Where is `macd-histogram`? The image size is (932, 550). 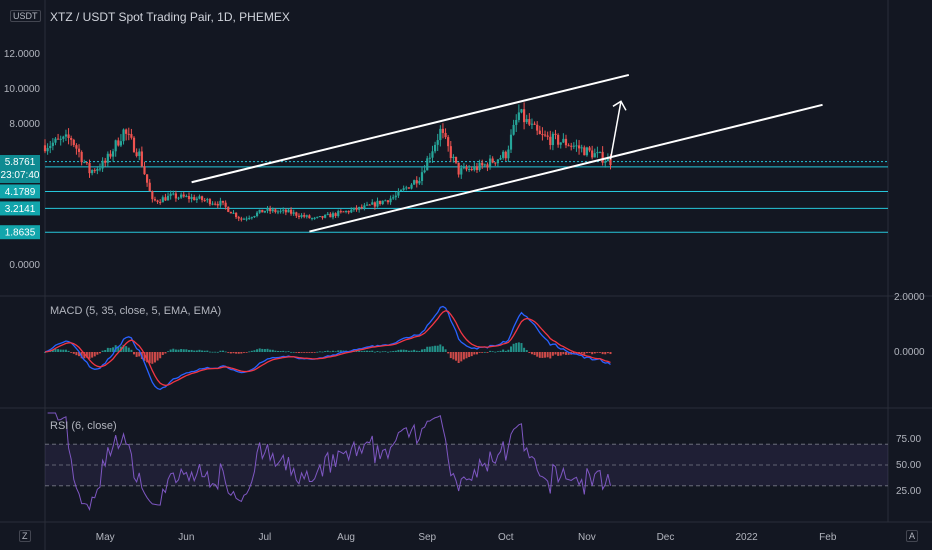
macd-histogram is located at coordinates (328, 353).